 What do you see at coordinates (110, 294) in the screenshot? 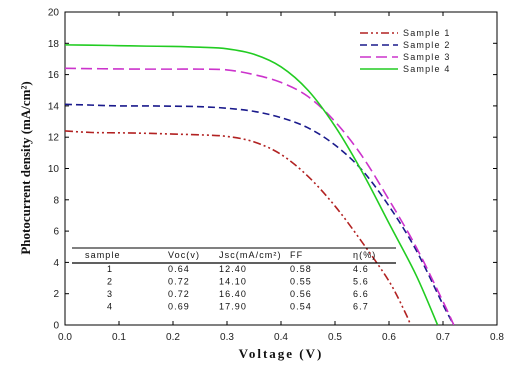
I see `table-cell: 3` at bounding box center [110, 294].